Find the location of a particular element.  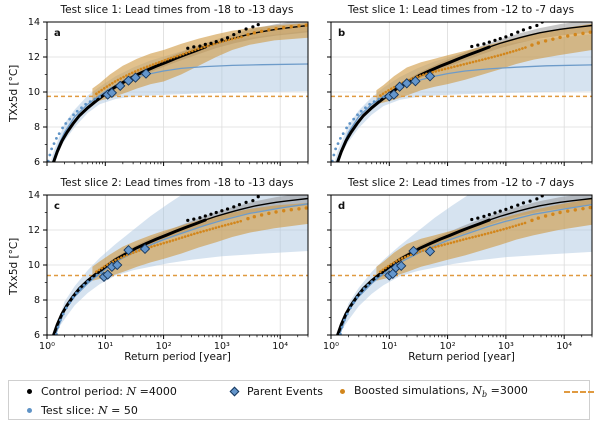

legend-item-test: Test slice: N = 50 is located at coordinates (125, 410).